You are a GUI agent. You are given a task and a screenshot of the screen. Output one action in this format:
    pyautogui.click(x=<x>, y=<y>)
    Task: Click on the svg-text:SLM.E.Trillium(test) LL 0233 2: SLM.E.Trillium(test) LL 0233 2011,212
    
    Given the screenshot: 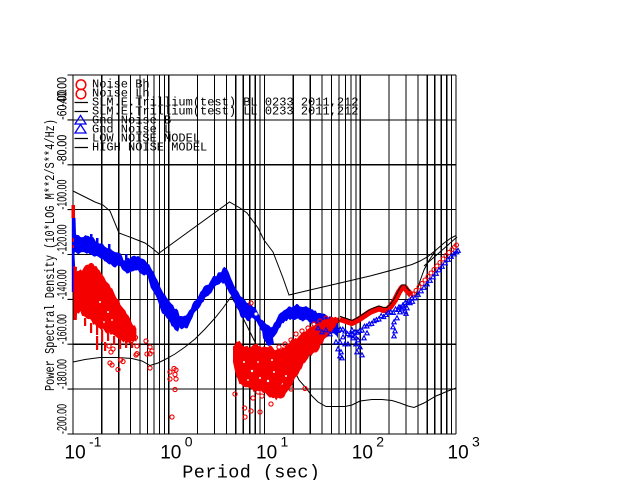 What is the action you would take?
    pyautogui.click(x=225, y=112)
    